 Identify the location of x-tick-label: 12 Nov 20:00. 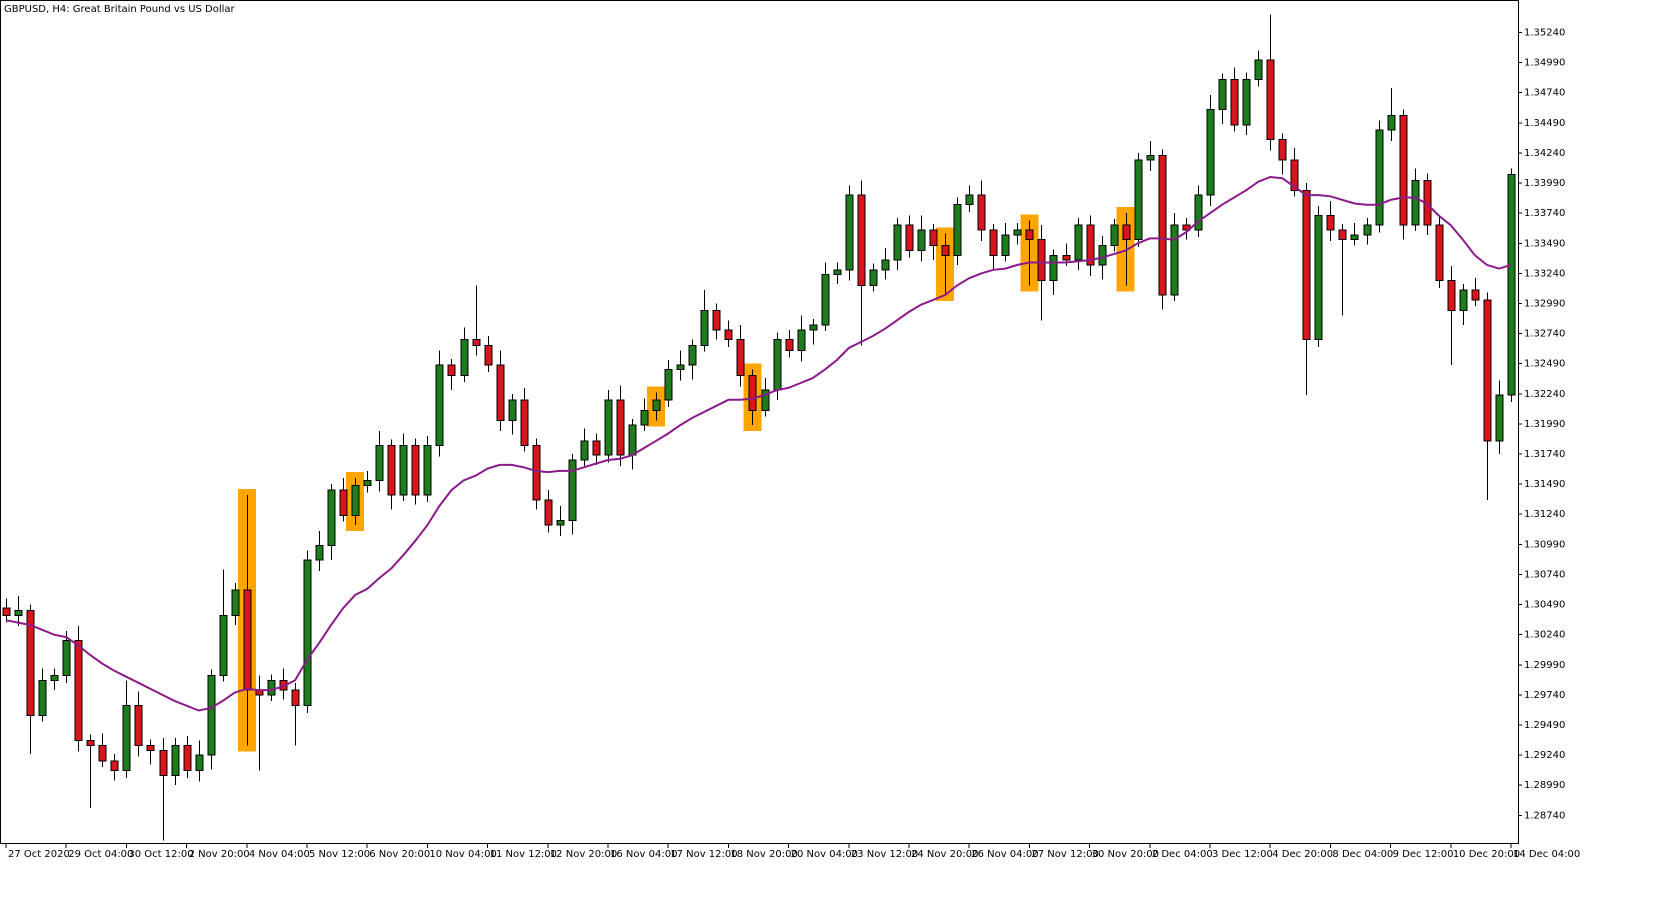
(583, 854).